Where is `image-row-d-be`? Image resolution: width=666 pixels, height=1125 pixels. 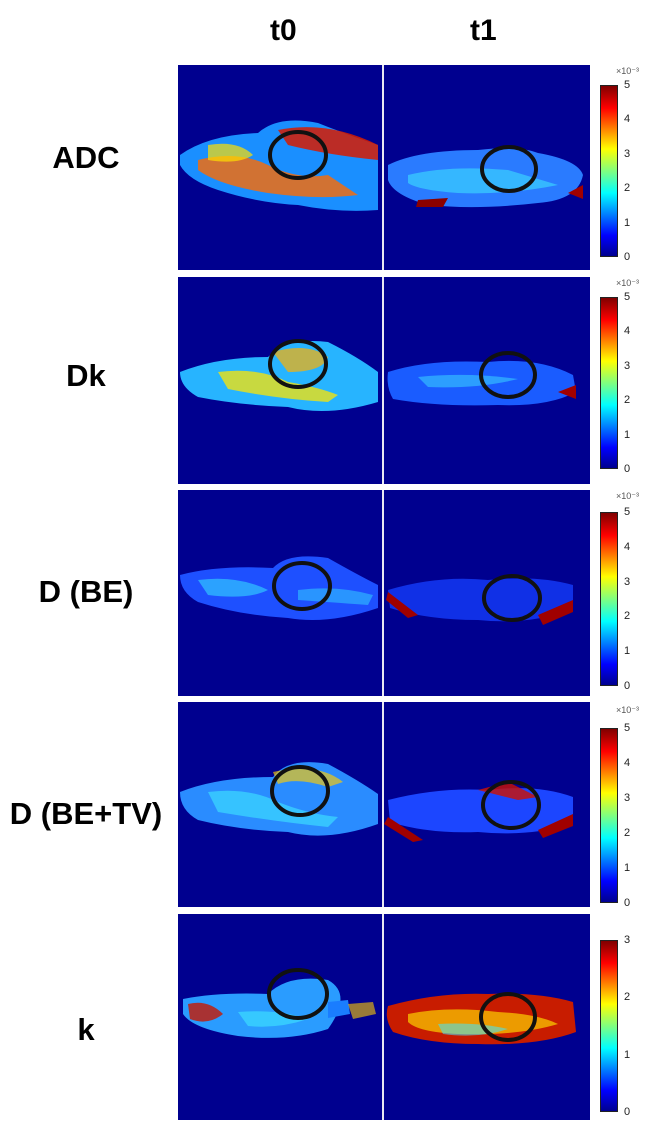 image-row-d-be is located at coordinates (384, 593).